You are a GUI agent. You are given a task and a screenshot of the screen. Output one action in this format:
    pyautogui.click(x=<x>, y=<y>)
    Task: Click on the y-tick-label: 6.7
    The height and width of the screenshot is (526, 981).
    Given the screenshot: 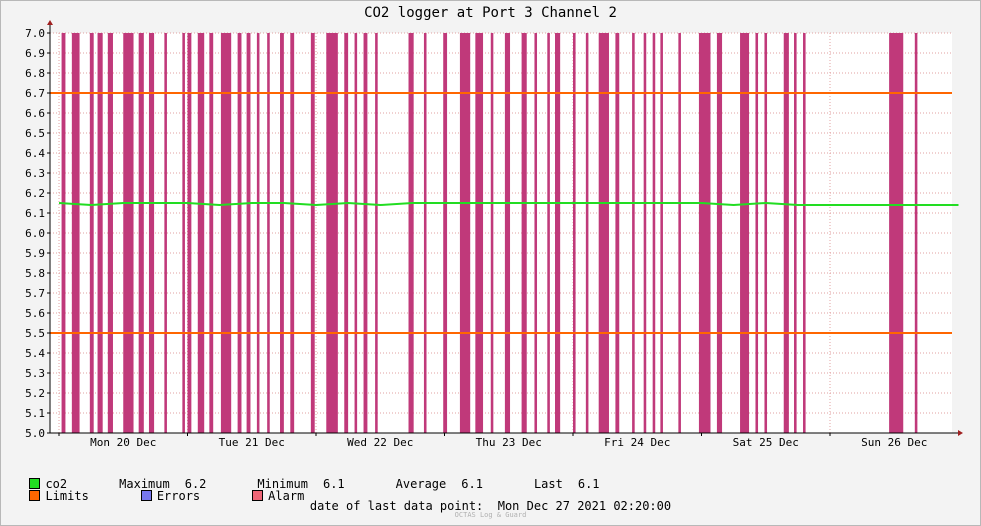 What is the action you would take?
    pyautogui.click(x=35, y=93)
    